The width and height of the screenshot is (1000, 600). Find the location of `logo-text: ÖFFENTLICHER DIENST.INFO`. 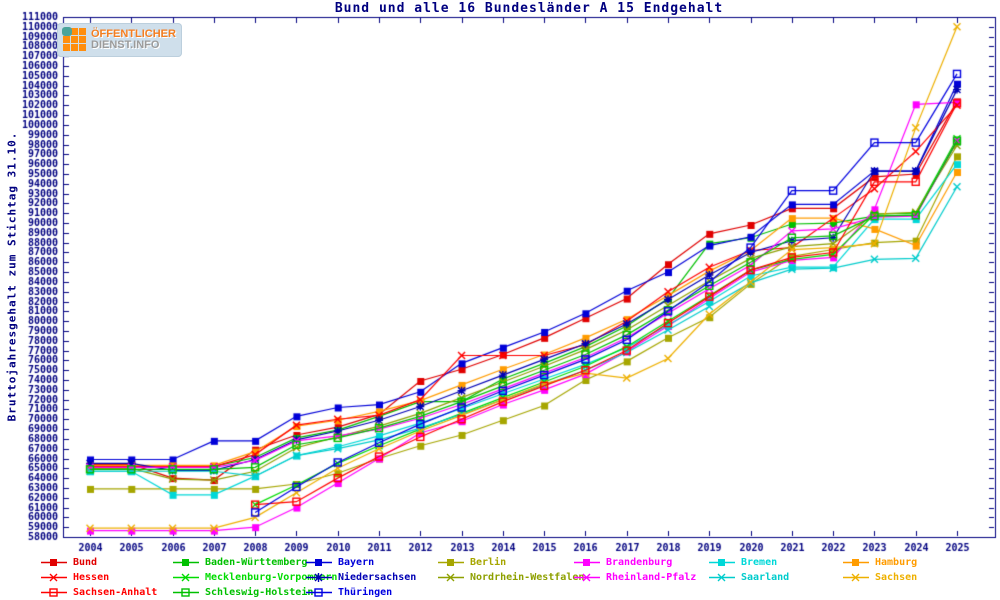

logo-text: ÖFFENTLICHER DIENST.INFO is located at coordinates (133, 40).